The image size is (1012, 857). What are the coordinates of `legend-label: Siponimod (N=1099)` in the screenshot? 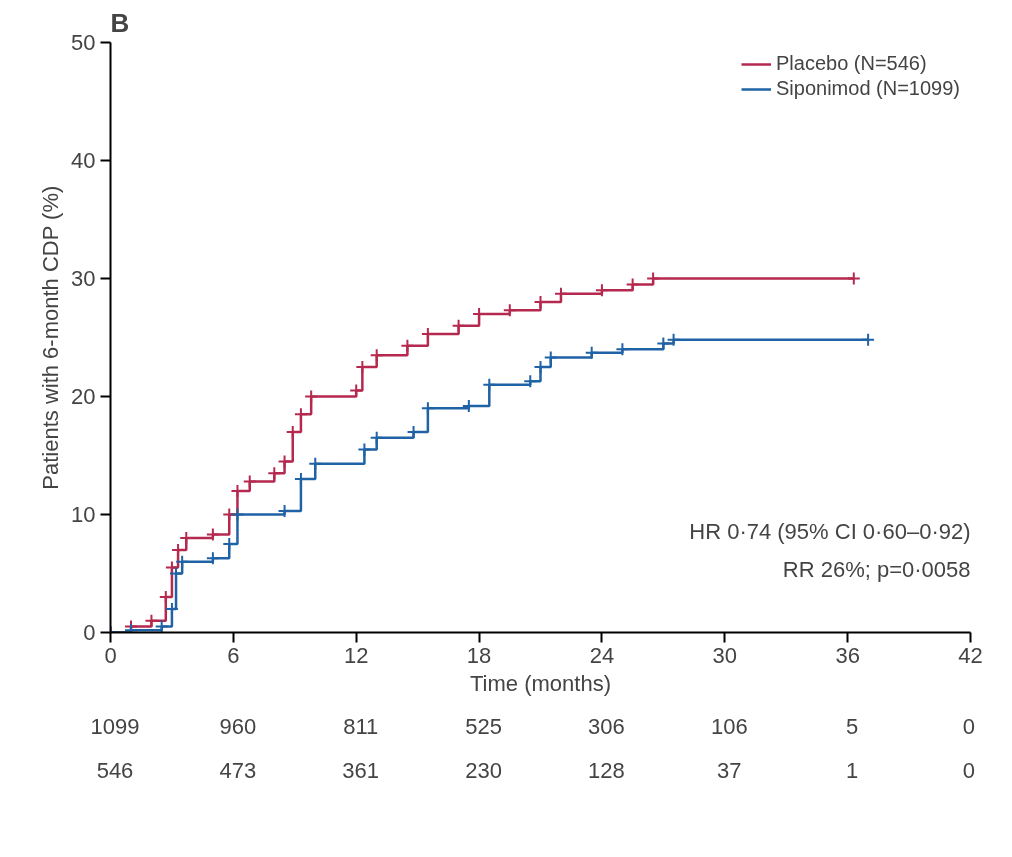 It's located at (868, 88).